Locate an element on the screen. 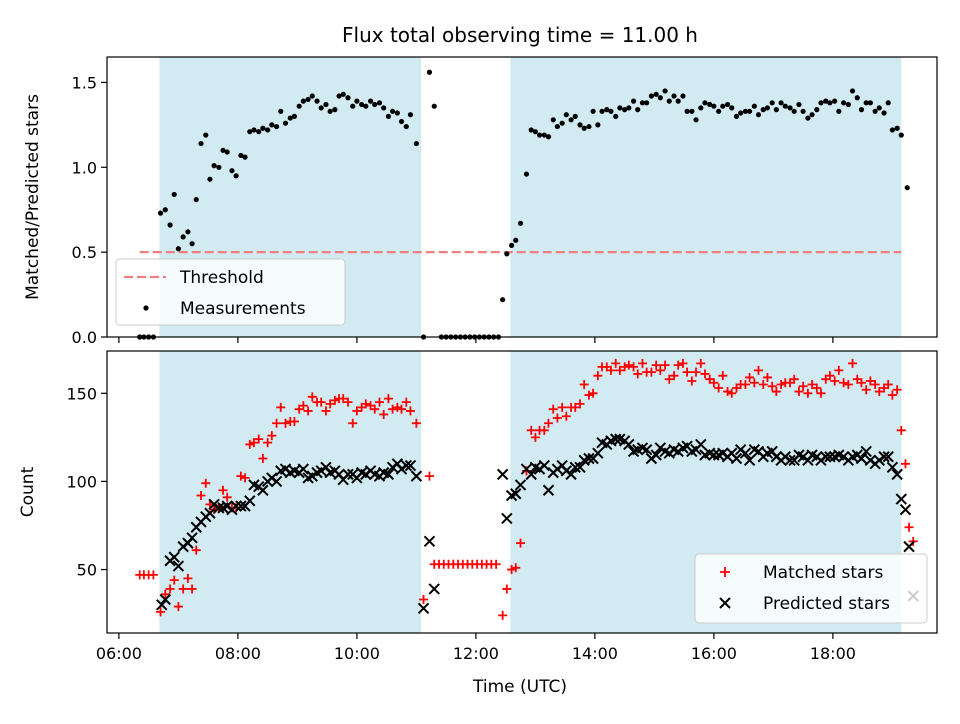 This screenshot has width=960, height=724. y-axis-label: Count is located at coordinates (28, 491).